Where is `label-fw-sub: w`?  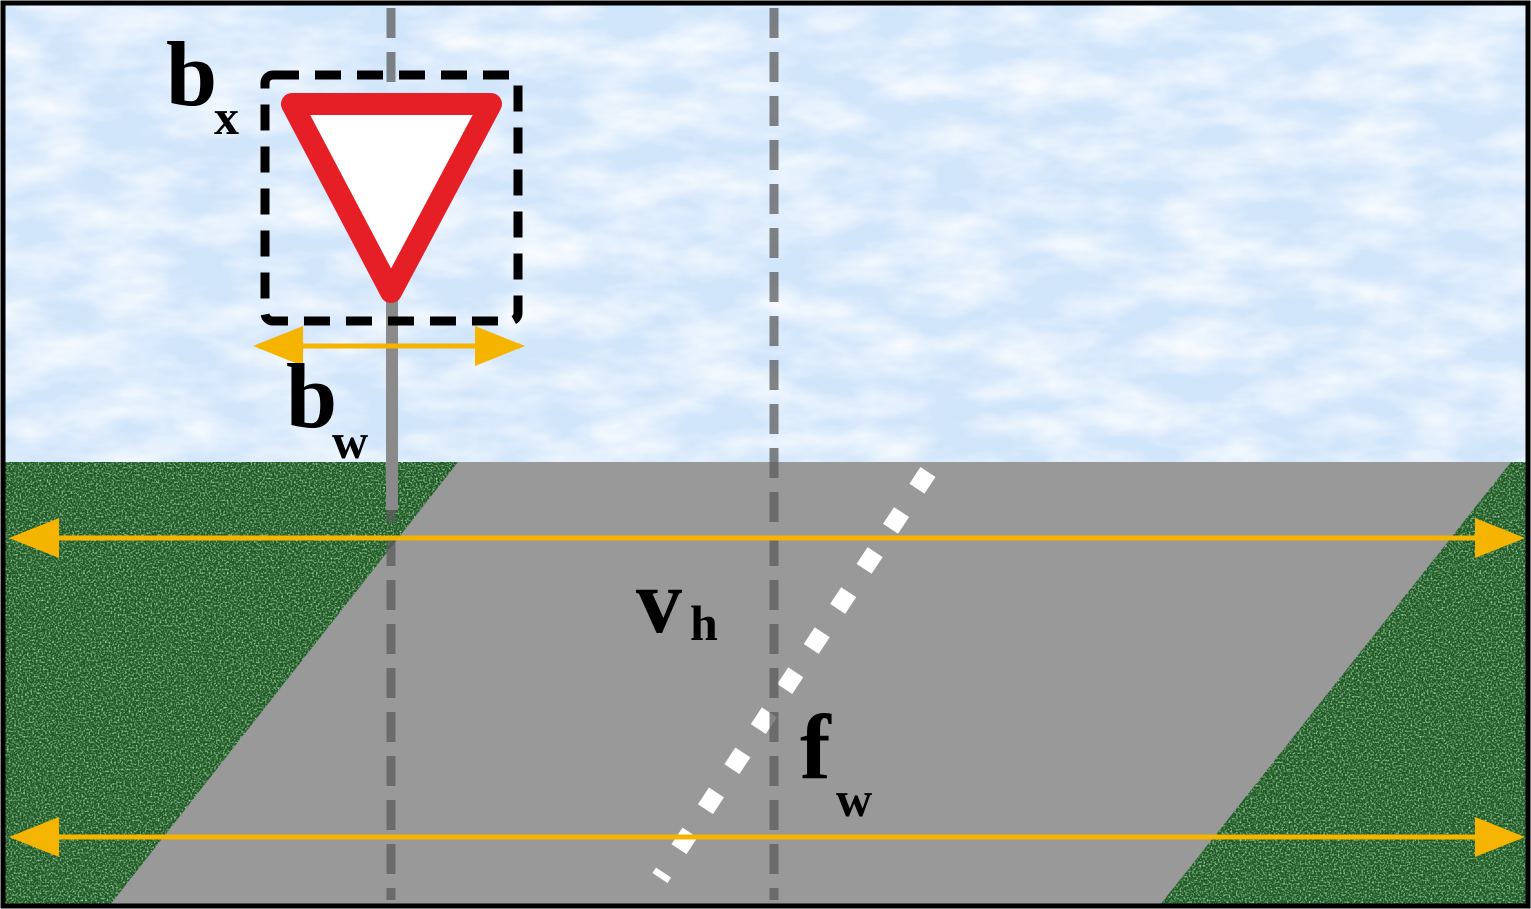 label-fw-sub: w is located at coordinates (854, 799).